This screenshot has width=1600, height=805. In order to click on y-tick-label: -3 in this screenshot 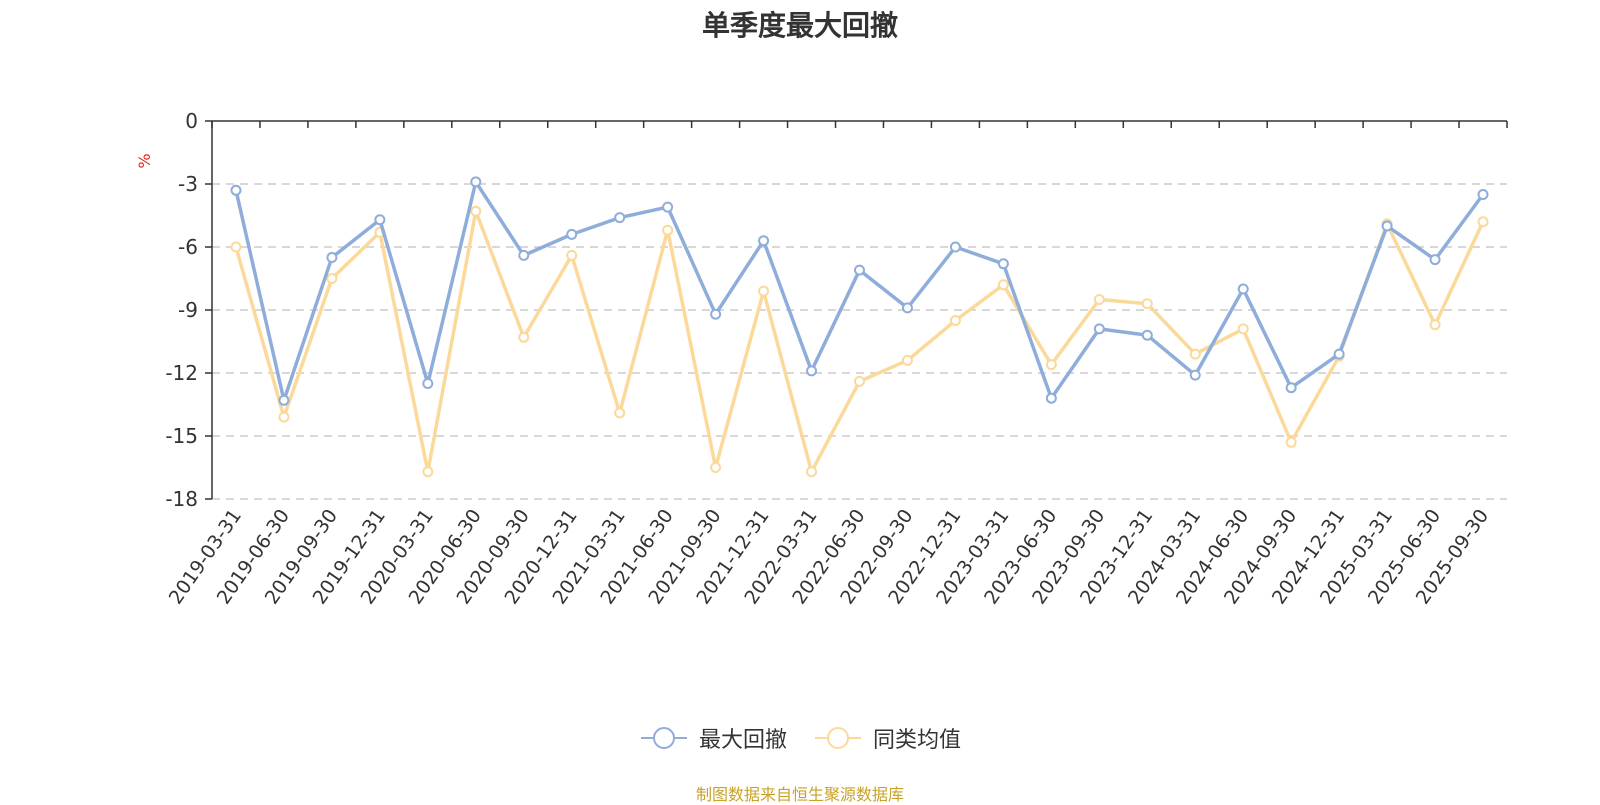, I will do `click(188, 184)`.